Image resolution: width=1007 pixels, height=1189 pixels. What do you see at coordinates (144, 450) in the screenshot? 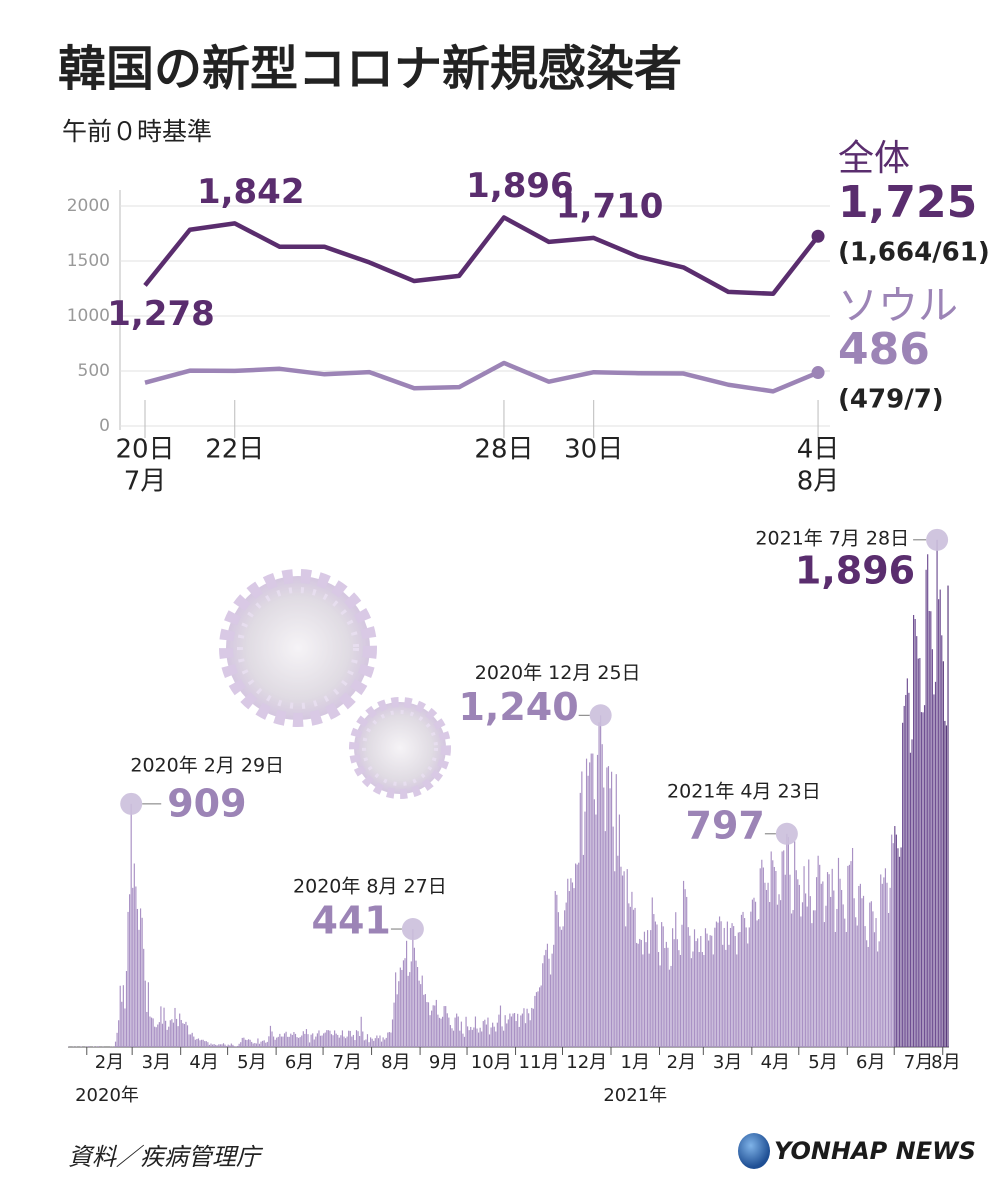
I see `x-tick-label: 20日` at bounding box center [144, 450].